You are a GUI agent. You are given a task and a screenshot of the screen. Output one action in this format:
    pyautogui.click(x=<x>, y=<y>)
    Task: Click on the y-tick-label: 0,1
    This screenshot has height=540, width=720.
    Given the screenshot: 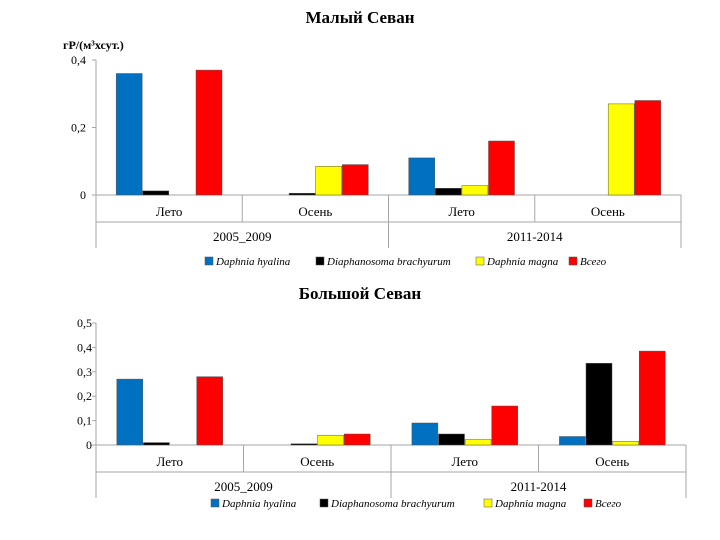 What is the action you would take?
    pyautogui.click(x=84, y=421)
    